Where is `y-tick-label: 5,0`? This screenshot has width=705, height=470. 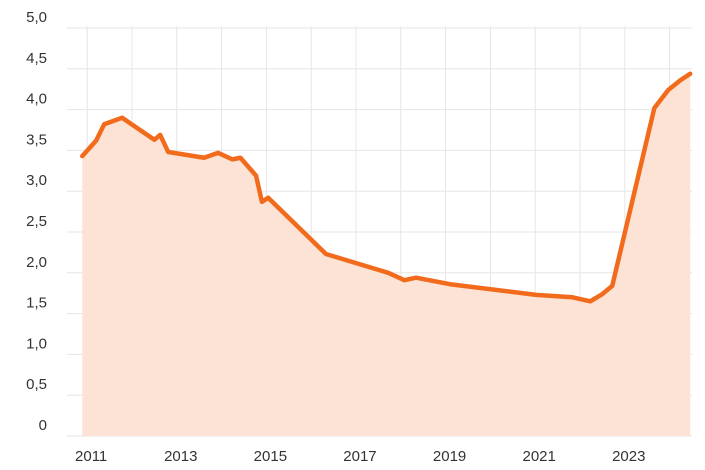 y-tick-label: 5,0 is located at coordinates (36, 17).